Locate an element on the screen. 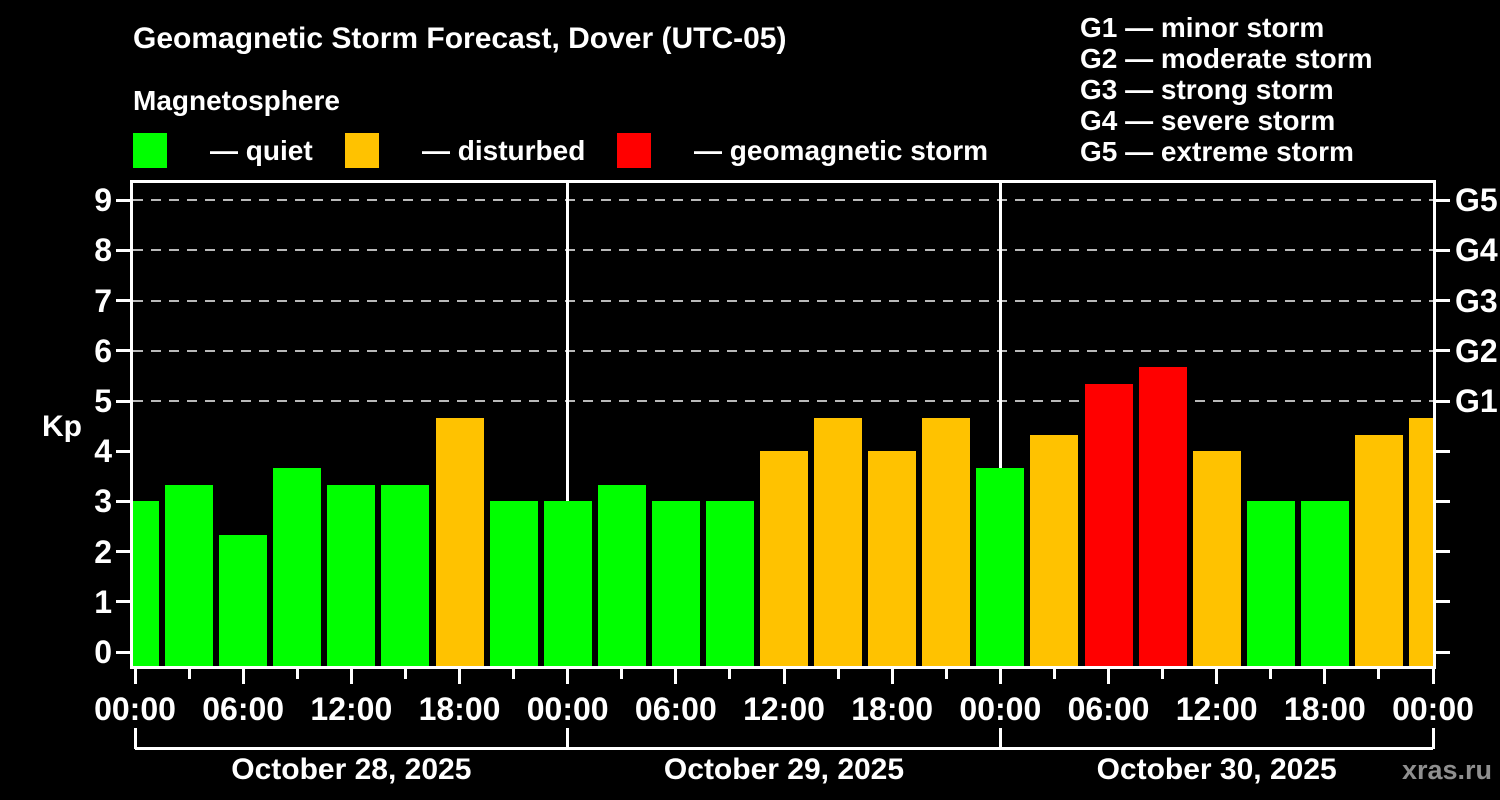 This screenshot has height=800, width=1500. kp-bar-h24 is located at coordinates (567, 583).